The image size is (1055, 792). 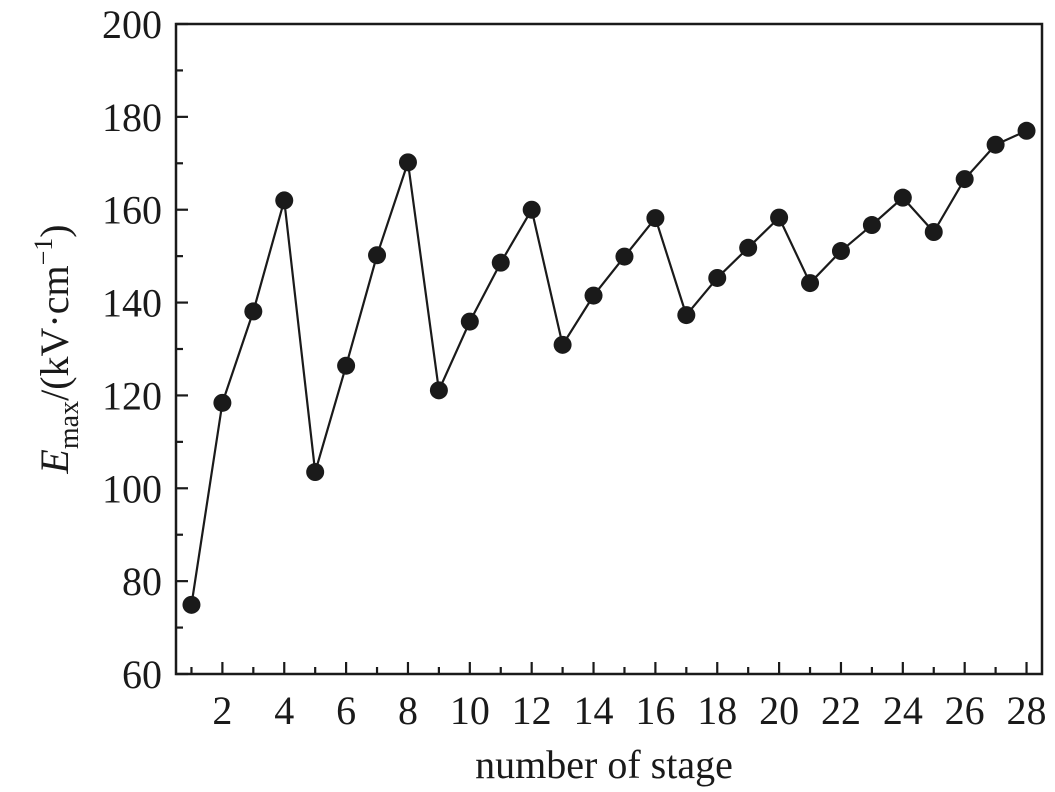 What do you see at coordinates (132, 24) in the screenshot?
I see `y-tick-label: 200` at bounding box center [132, 24].